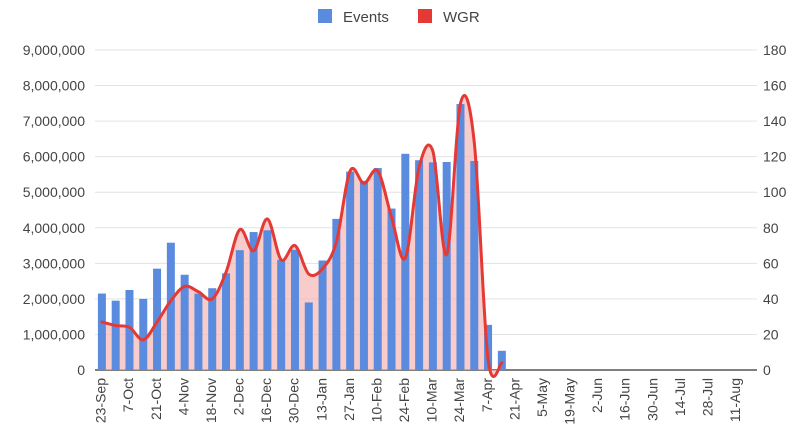  Describe the element at coordinates (775, 121) in the screenshot. I see `right-y-tick-label: 140` at that location.